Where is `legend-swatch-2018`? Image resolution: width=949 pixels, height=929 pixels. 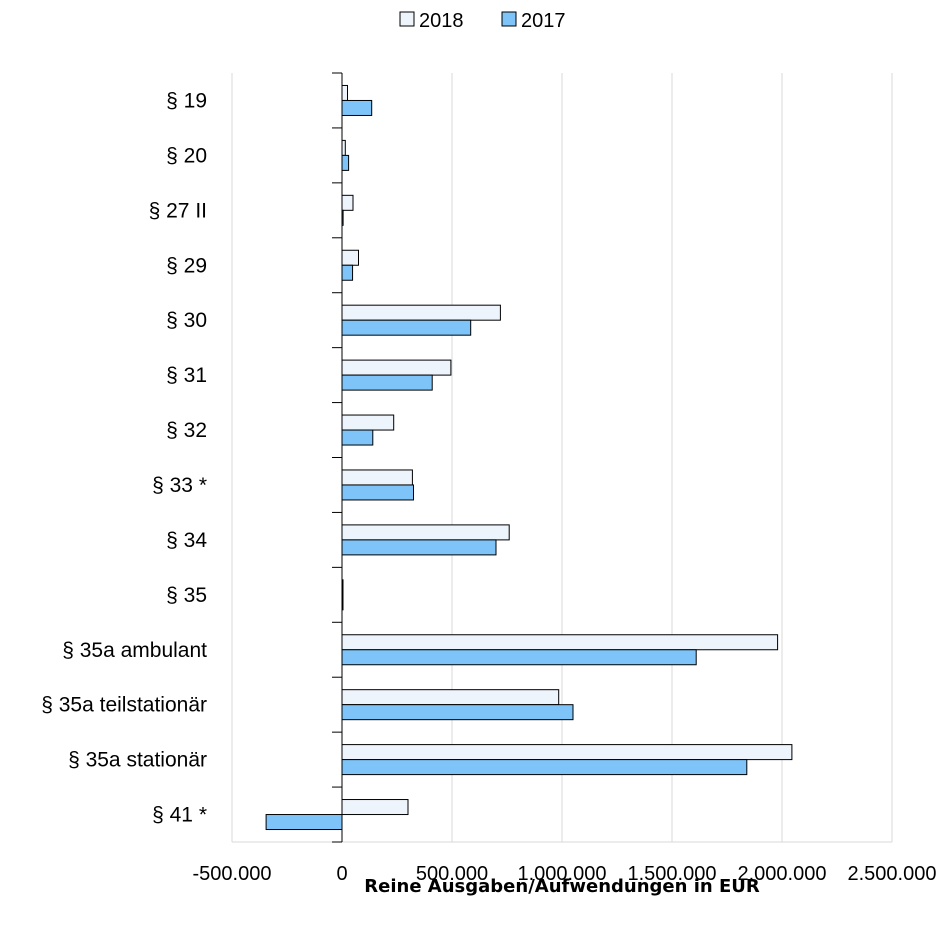
legend-swatch-2018 is located at coordinates (407, 19).